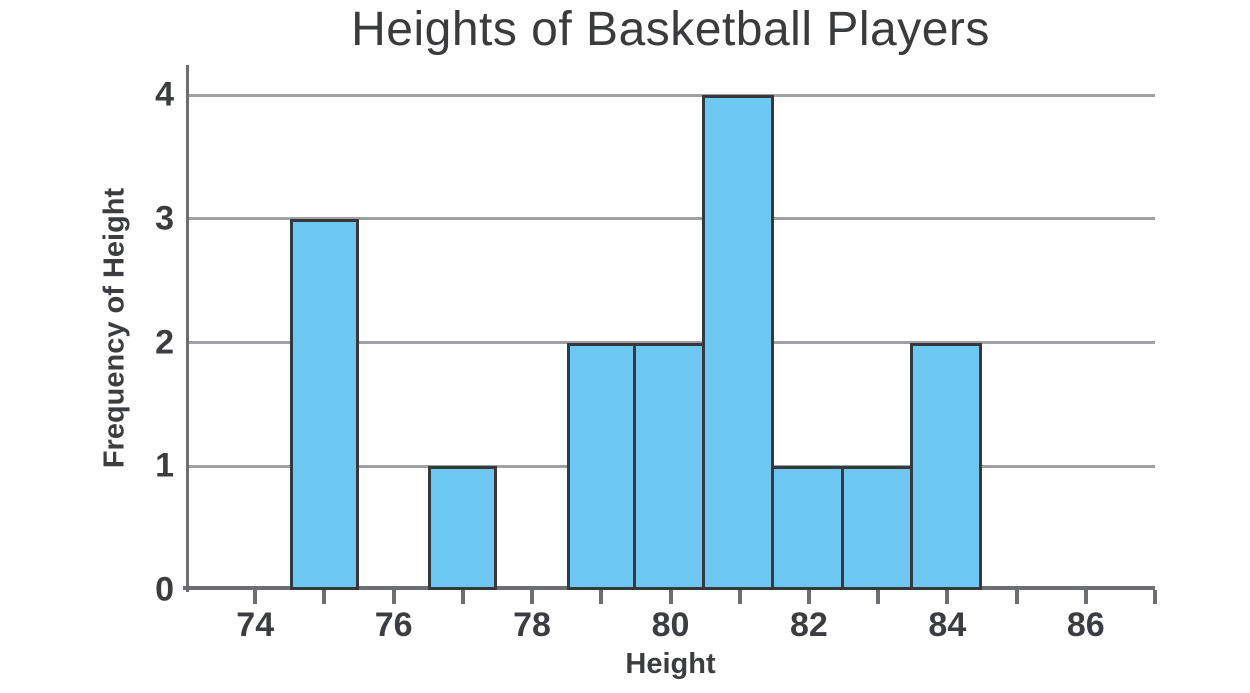 The width and height of the screenshot is (1250, 693). I want to click on x-tick-label-74: 74, so click(255, 625).